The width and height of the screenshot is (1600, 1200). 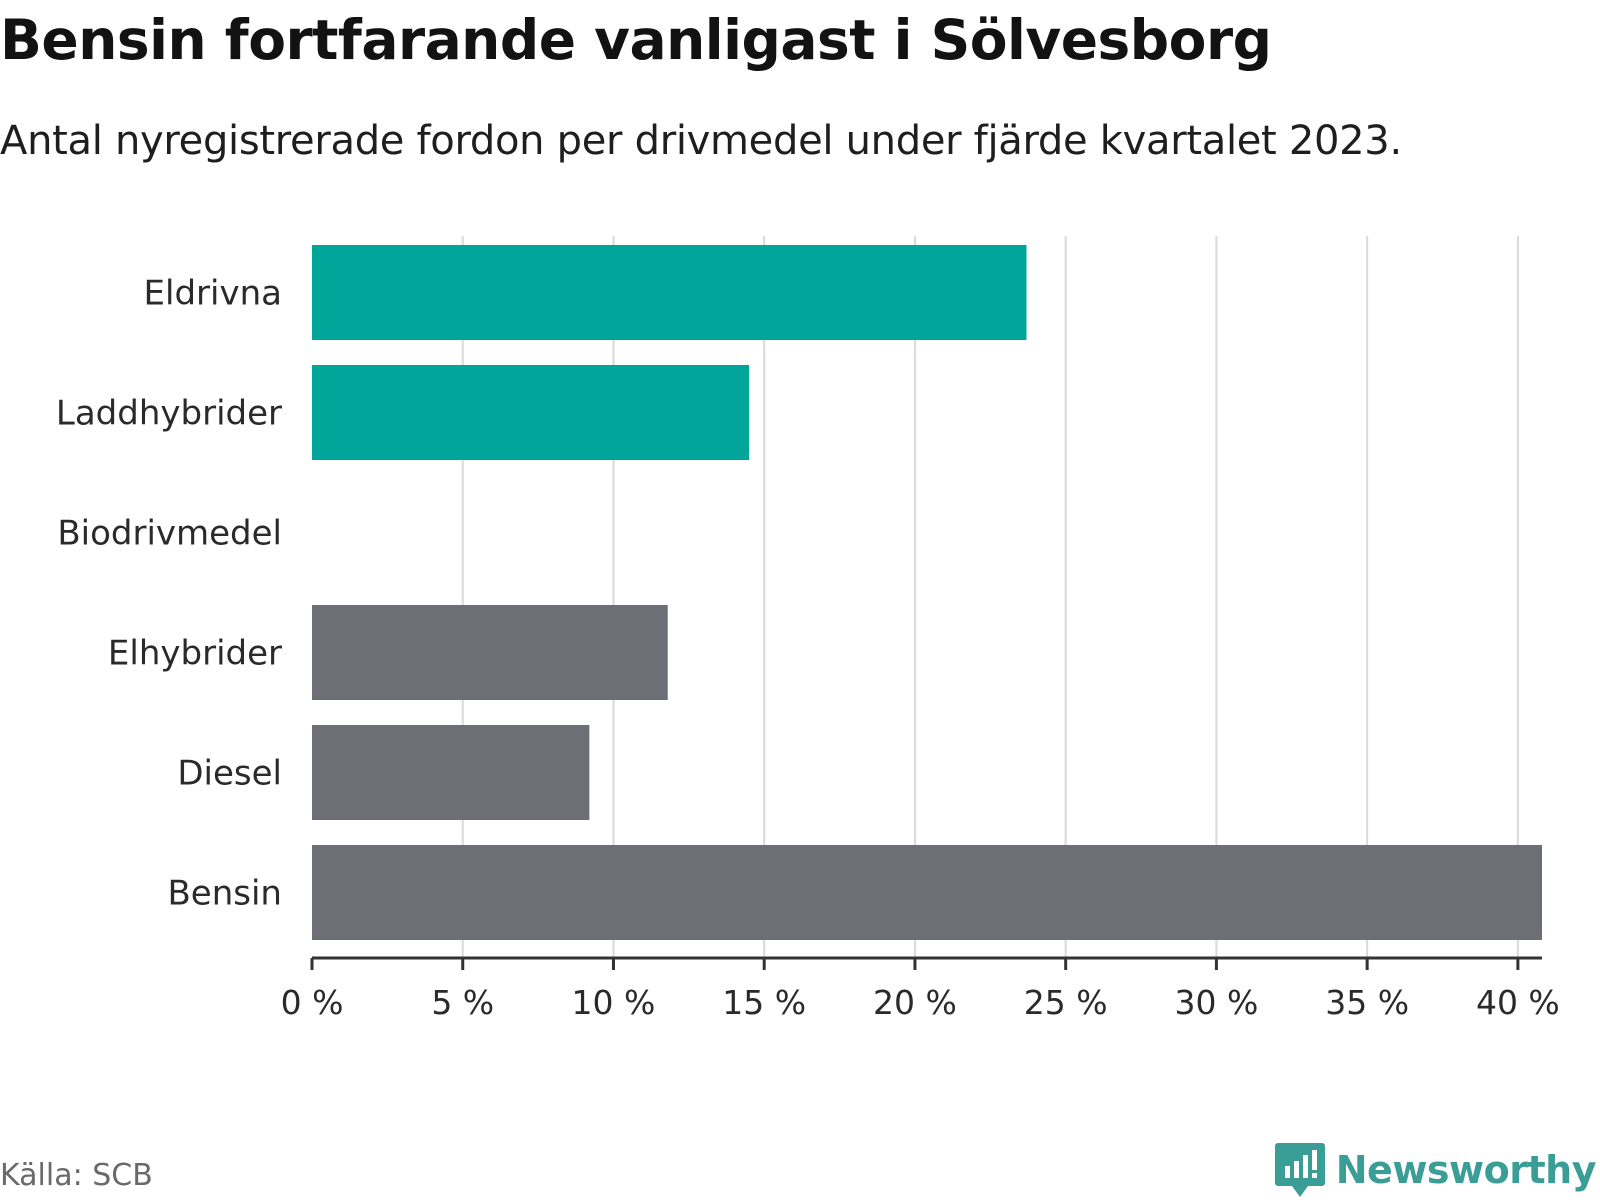 I want to click on category-label: Laddhybrider, so click(x=169, y=414).